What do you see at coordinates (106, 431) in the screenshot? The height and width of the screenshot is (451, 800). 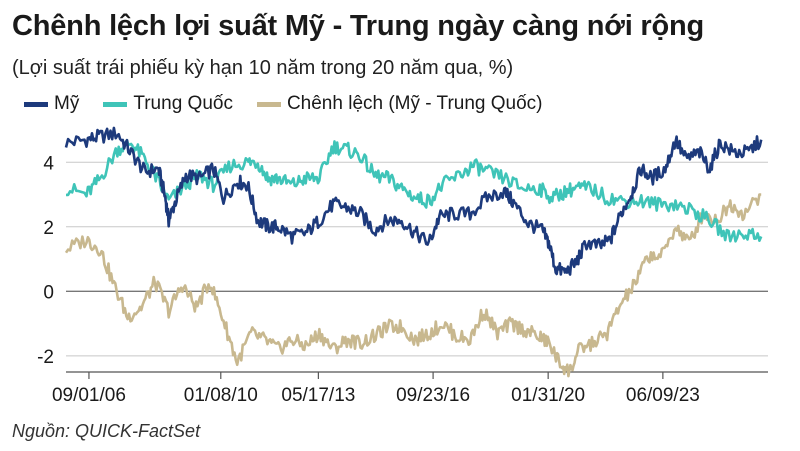 I see `source-note: Nguồn: QUICK-FactSet` at bounding box center [106, 431].